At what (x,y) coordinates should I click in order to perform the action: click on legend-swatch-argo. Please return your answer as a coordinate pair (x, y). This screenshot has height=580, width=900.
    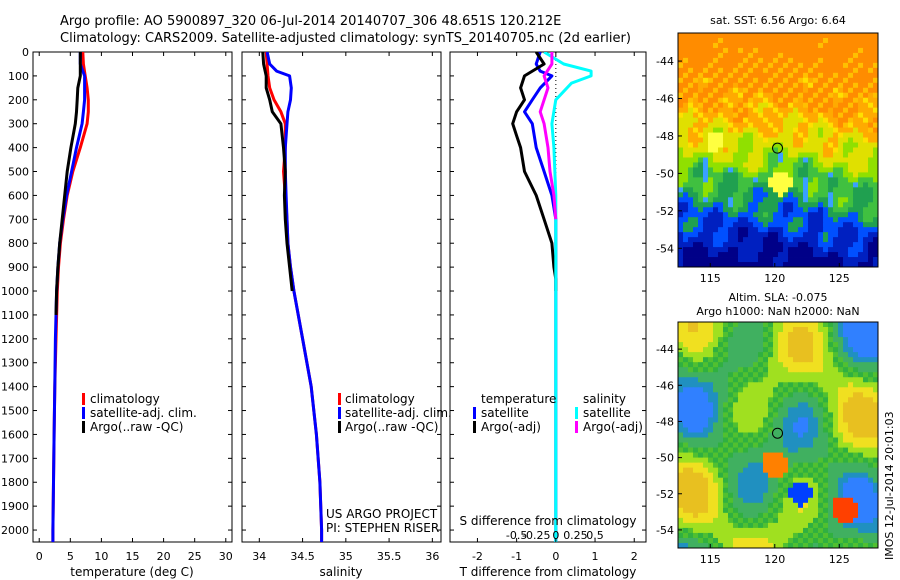
    Looking at the image, I should click on (83, 427).